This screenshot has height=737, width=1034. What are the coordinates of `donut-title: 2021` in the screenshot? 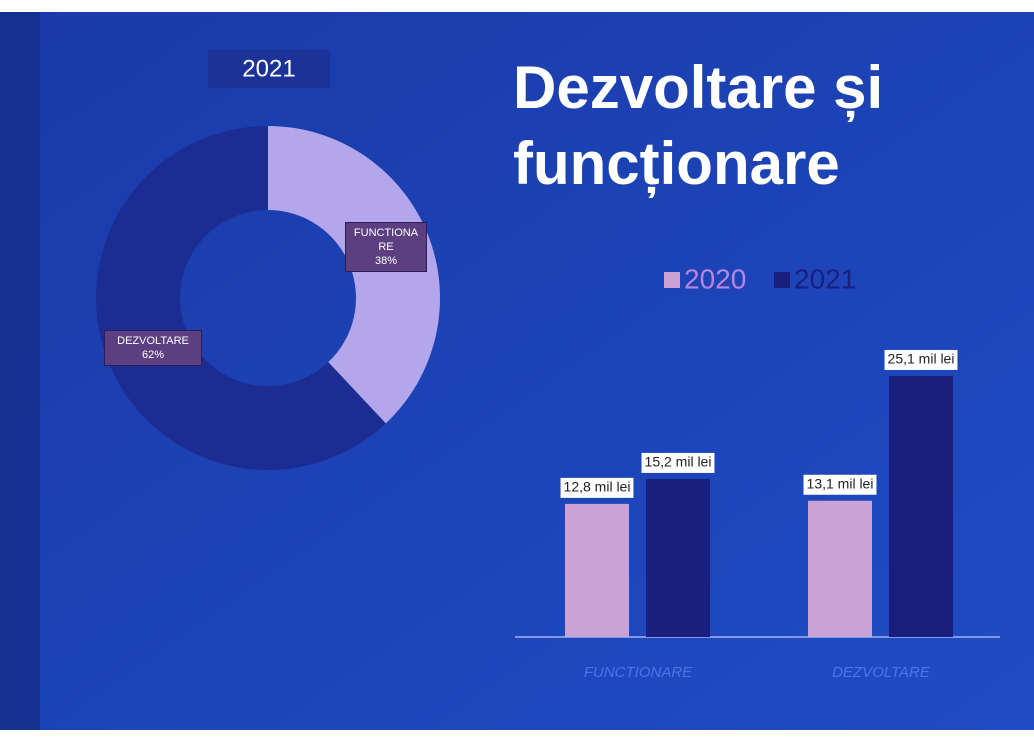 It's located at (268, 68).